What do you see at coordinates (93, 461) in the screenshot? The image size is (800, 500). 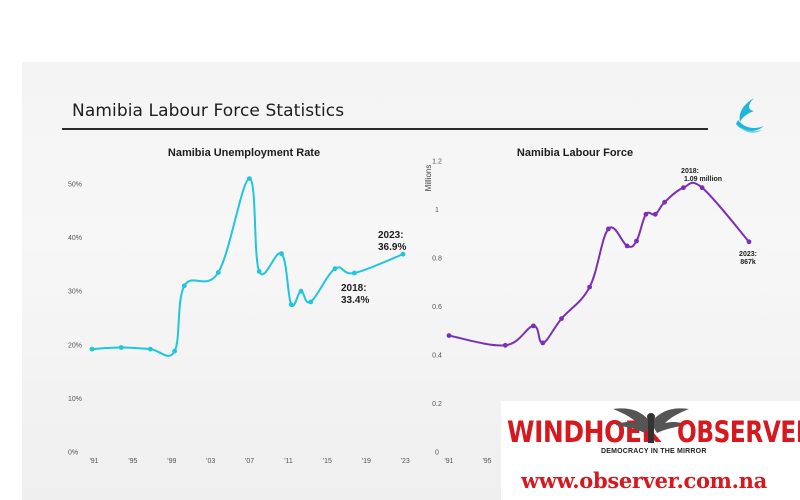 I see `left-x-tick-label: '91` at bounding box center [93, 461].